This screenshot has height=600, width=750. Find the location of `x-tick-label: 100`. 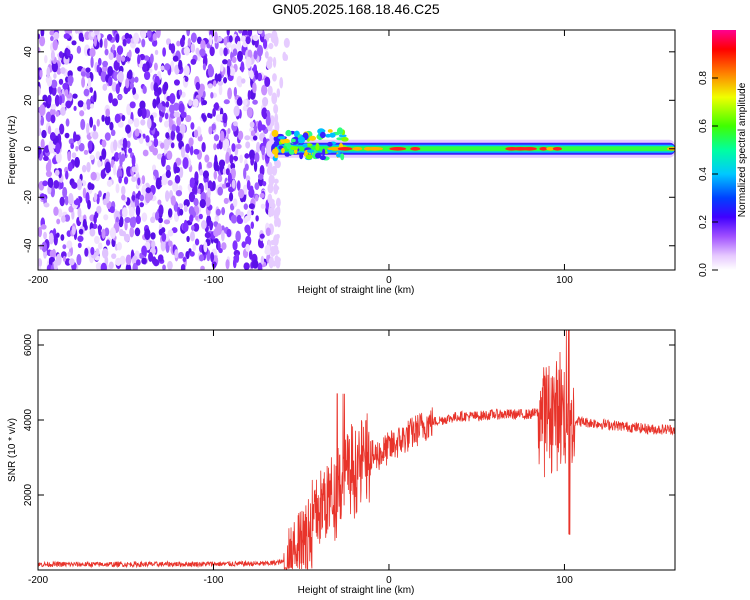

x-tick-label: 100 is located at coordinates (564, 580).